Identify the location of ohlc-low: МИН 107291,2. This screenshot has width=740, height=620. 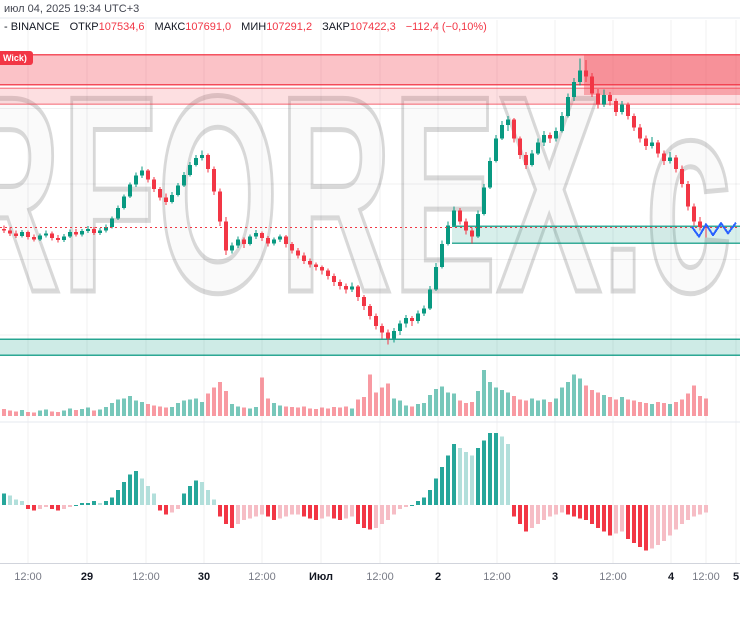
(276, 27).